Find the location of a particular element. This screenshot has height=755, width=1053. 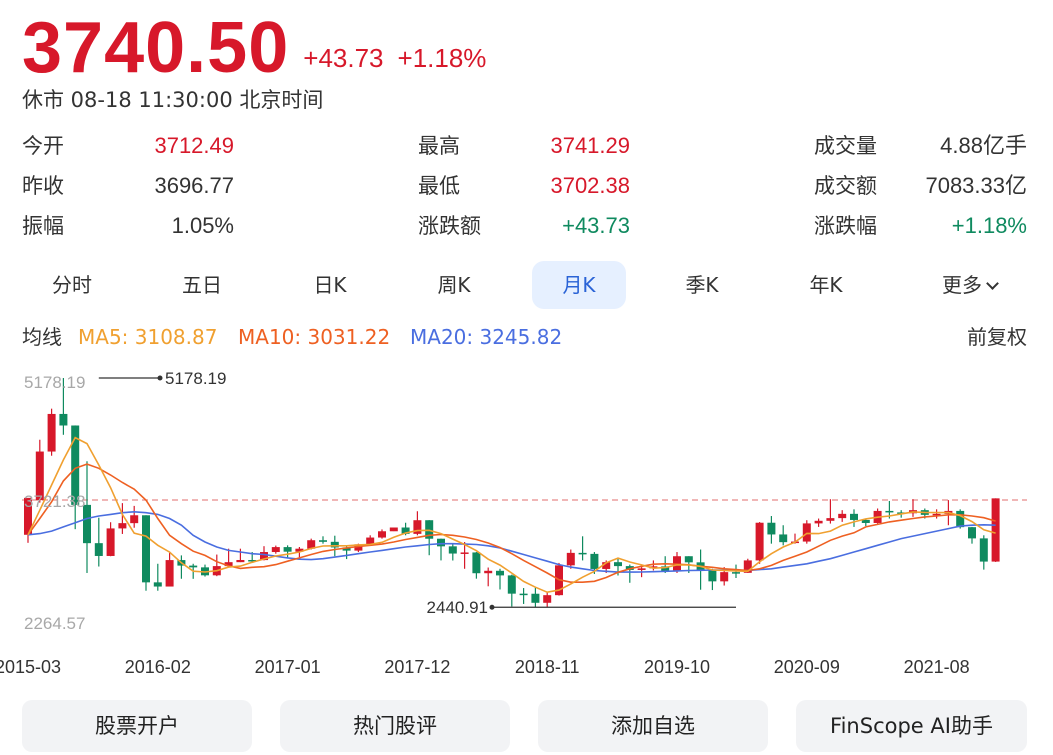

finscope-ai-button: FinScope AI助手 is located at coordinates (911, 726).